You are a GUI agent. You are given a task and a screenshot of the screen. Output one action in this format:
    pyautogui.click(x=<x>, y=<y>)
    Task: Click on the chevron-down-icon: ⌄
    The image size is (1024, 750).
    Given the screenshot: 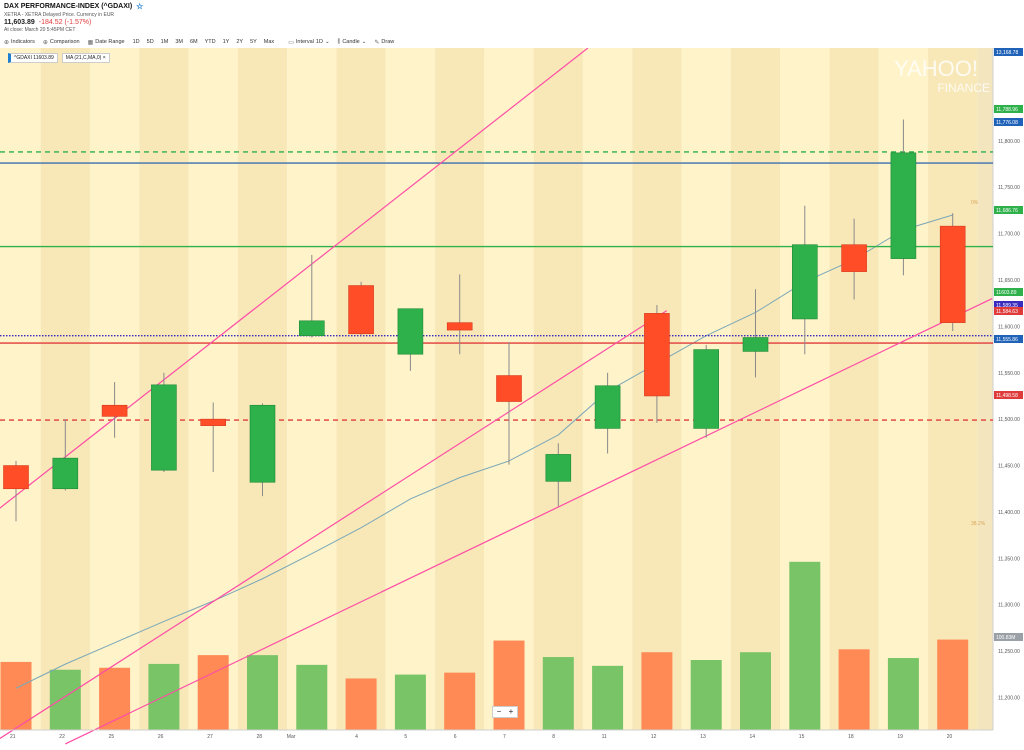 What is the action you would take?
    pyautogui.click(x=327, y=42)
    